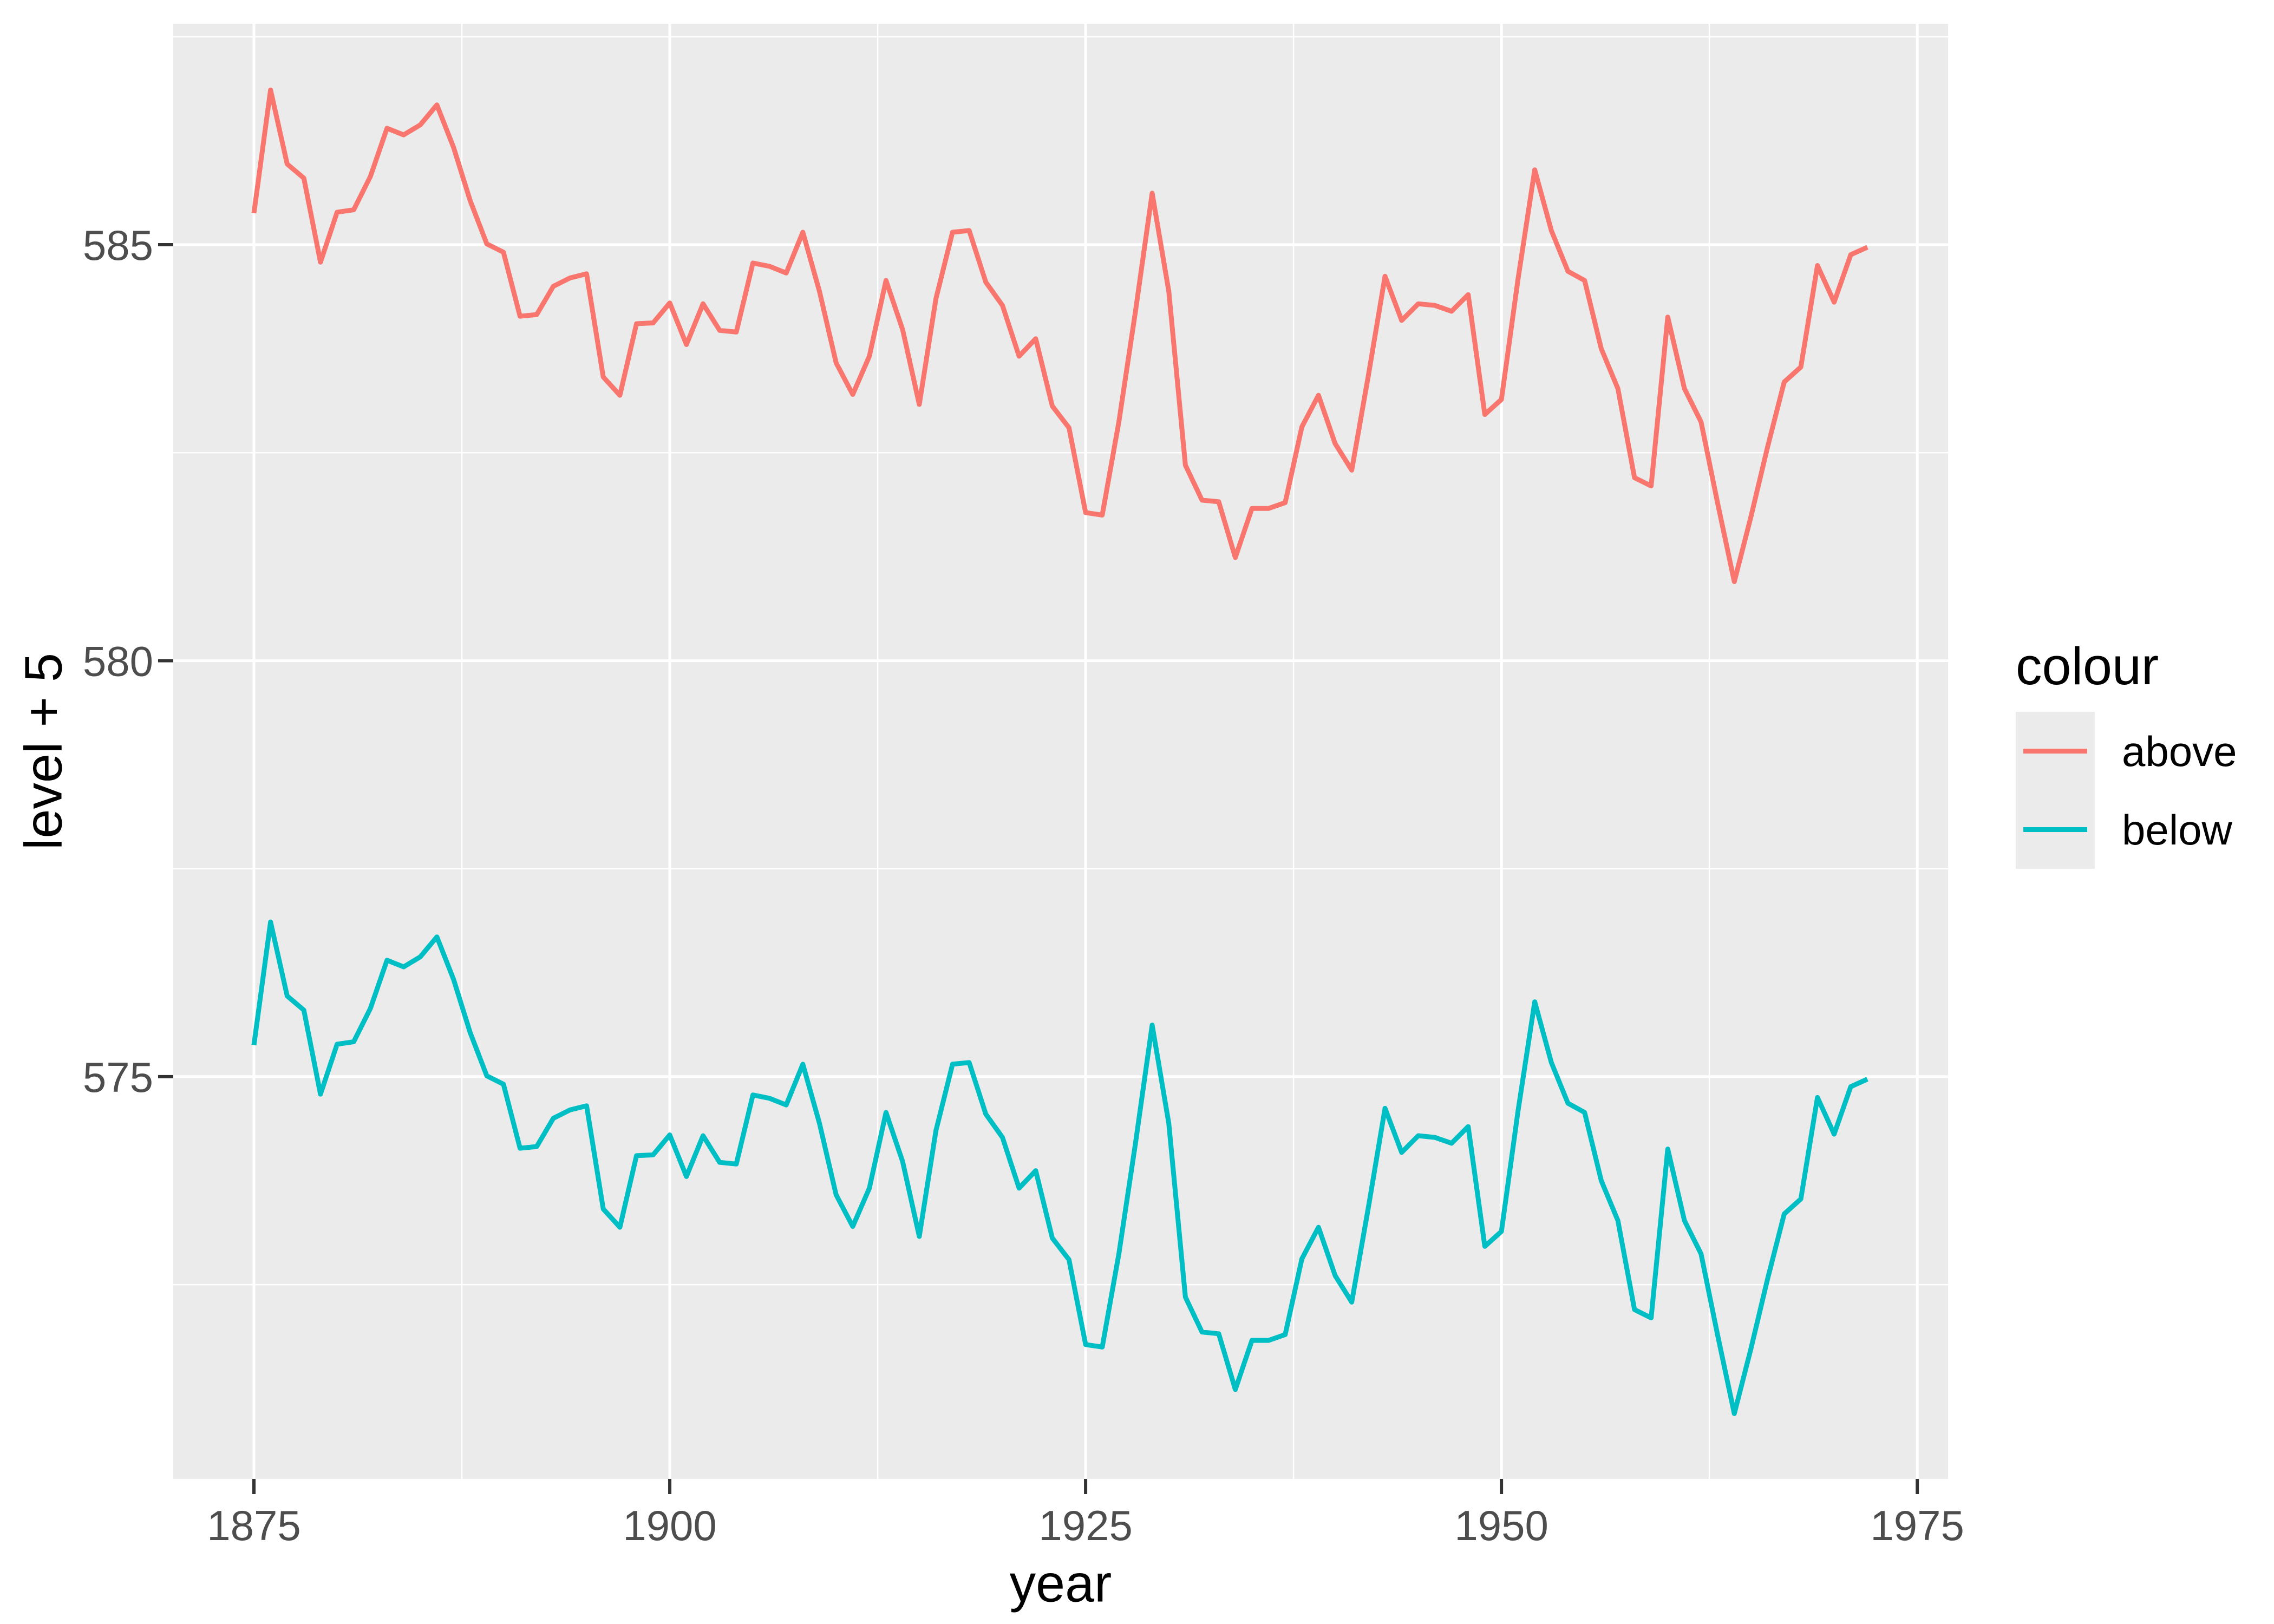  What do you see at coordinates (118, 1077) in the screenshot?
I see `y-tick-label: 575` at bounding box center [118, 1077].